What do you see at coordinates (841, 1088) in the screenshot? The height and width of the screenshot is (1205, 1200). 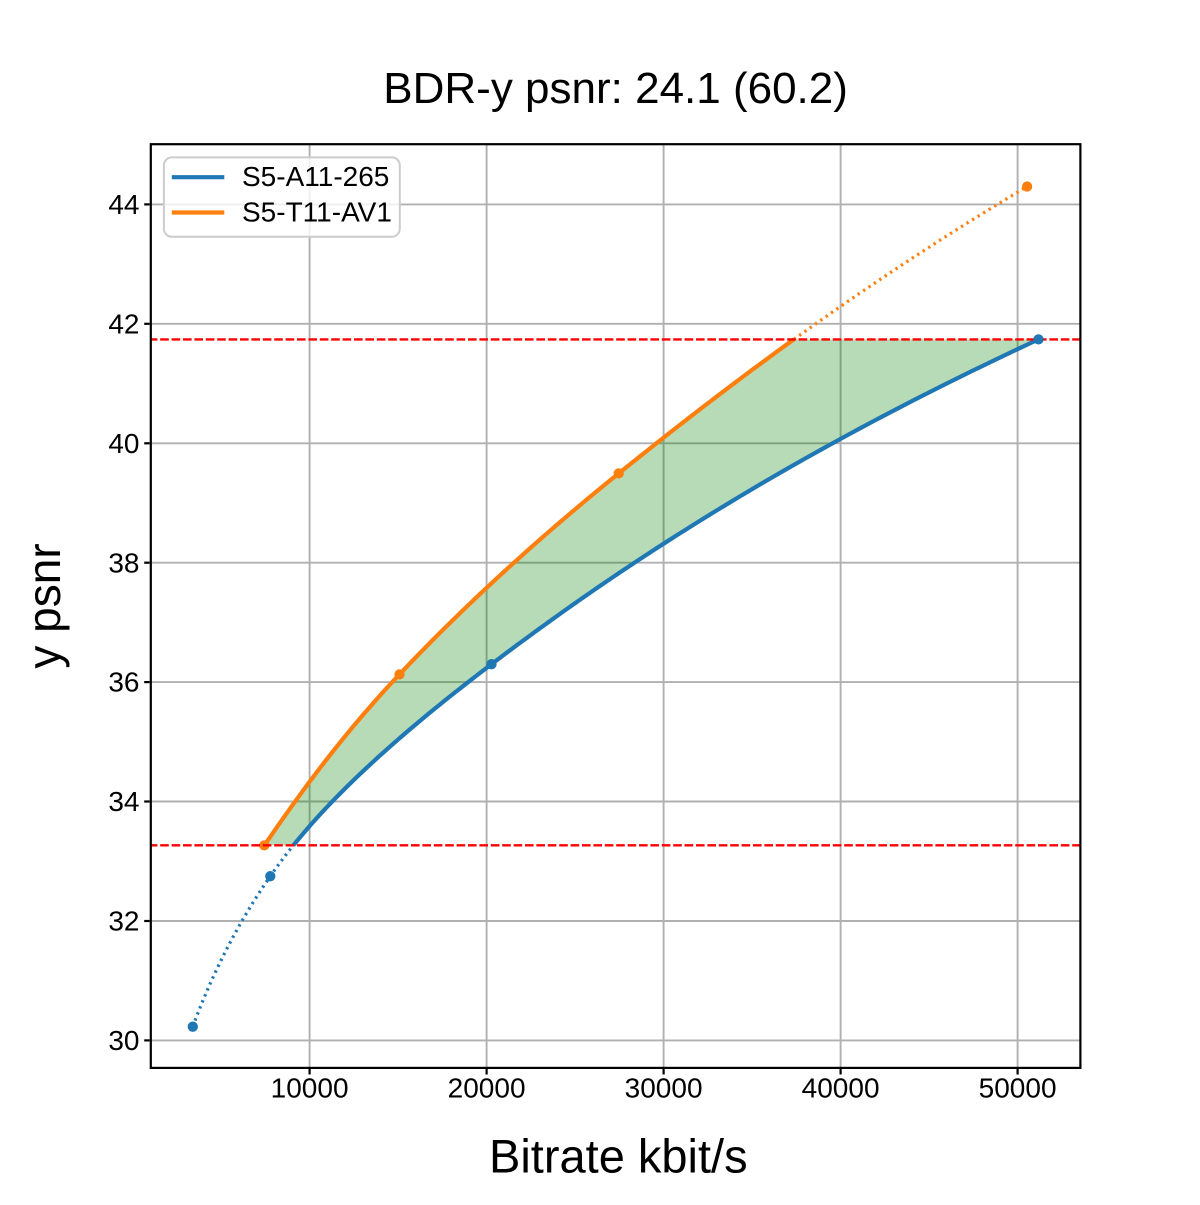 I see `svg-text: 40000` at bounding box center [841, 1088].